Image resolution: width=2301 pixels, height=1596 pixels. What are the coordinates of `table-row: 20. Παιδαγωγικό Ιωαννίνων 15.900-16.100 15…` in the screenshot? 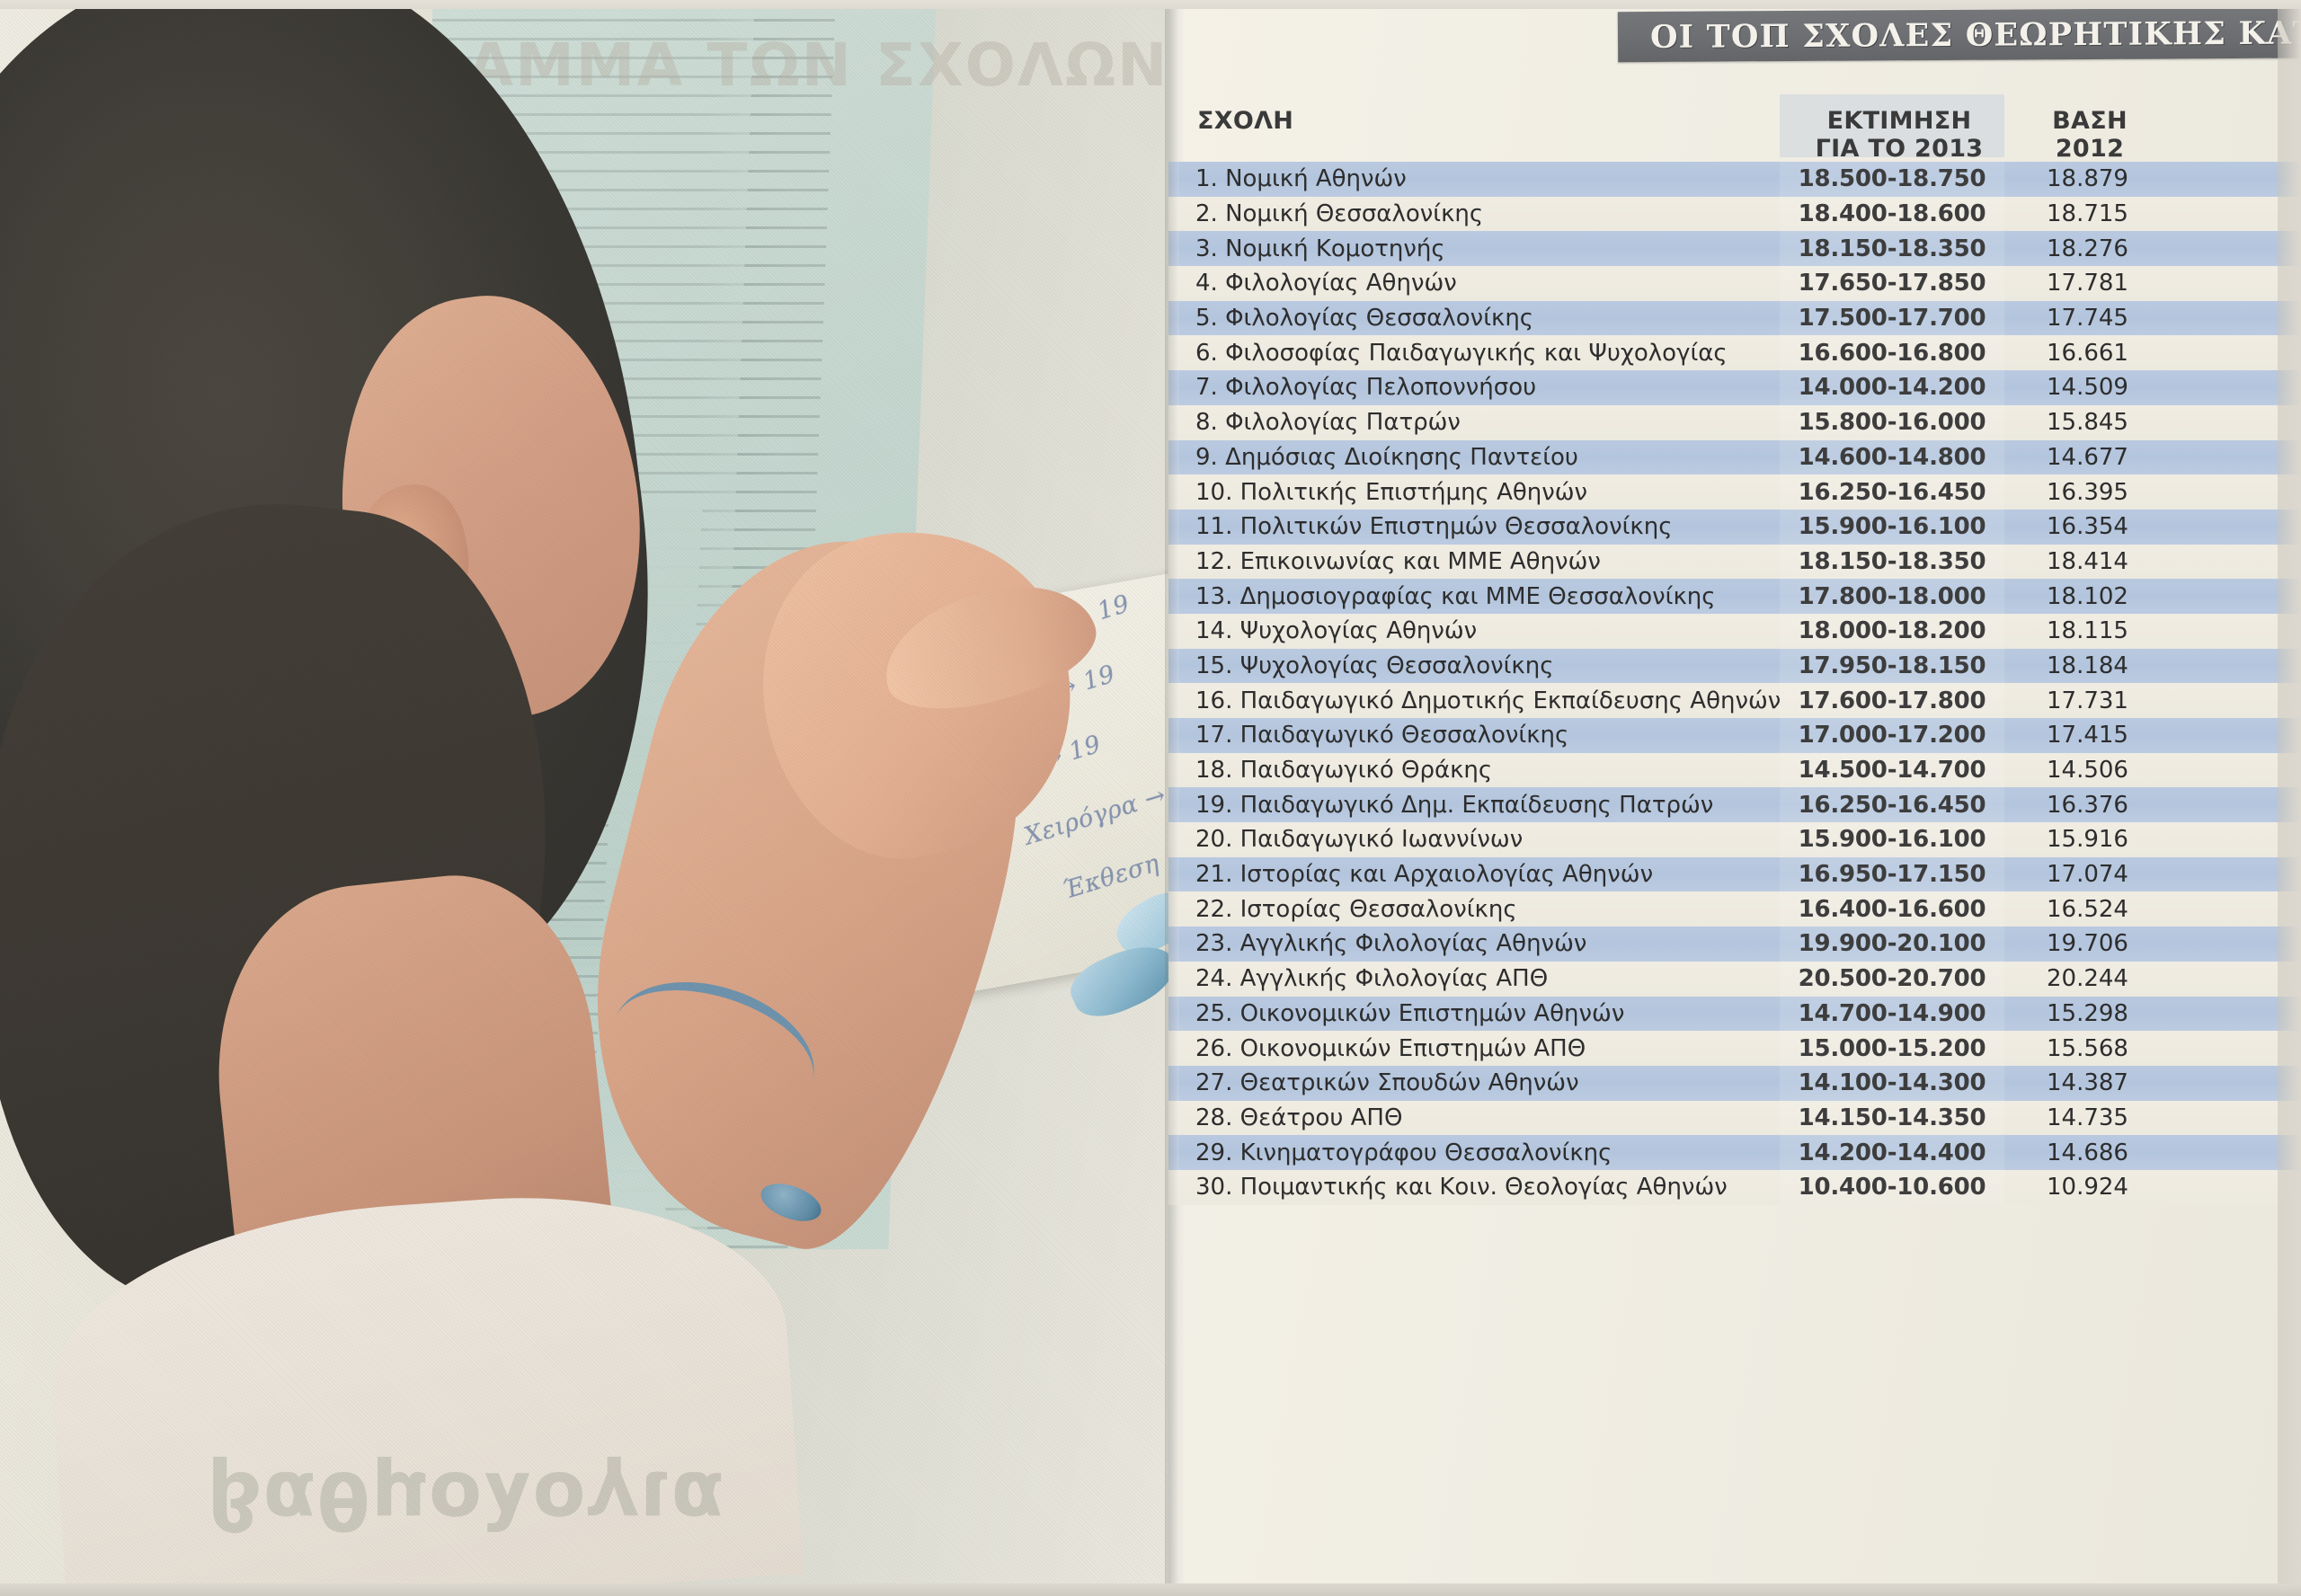 It's located at (1734, 839).